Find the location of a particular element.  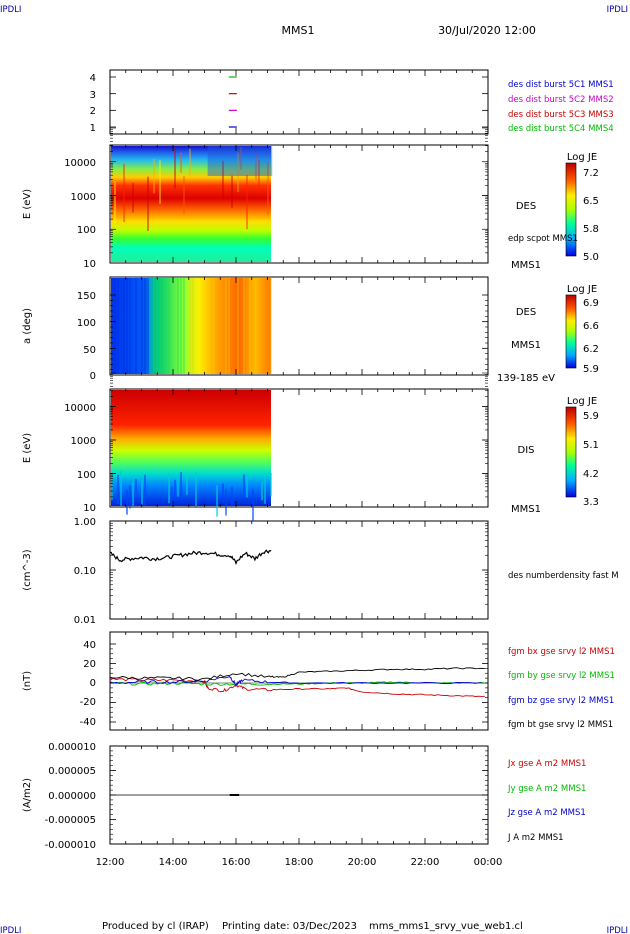

des-pitch-label: DES is located at coordinates (526, 312).